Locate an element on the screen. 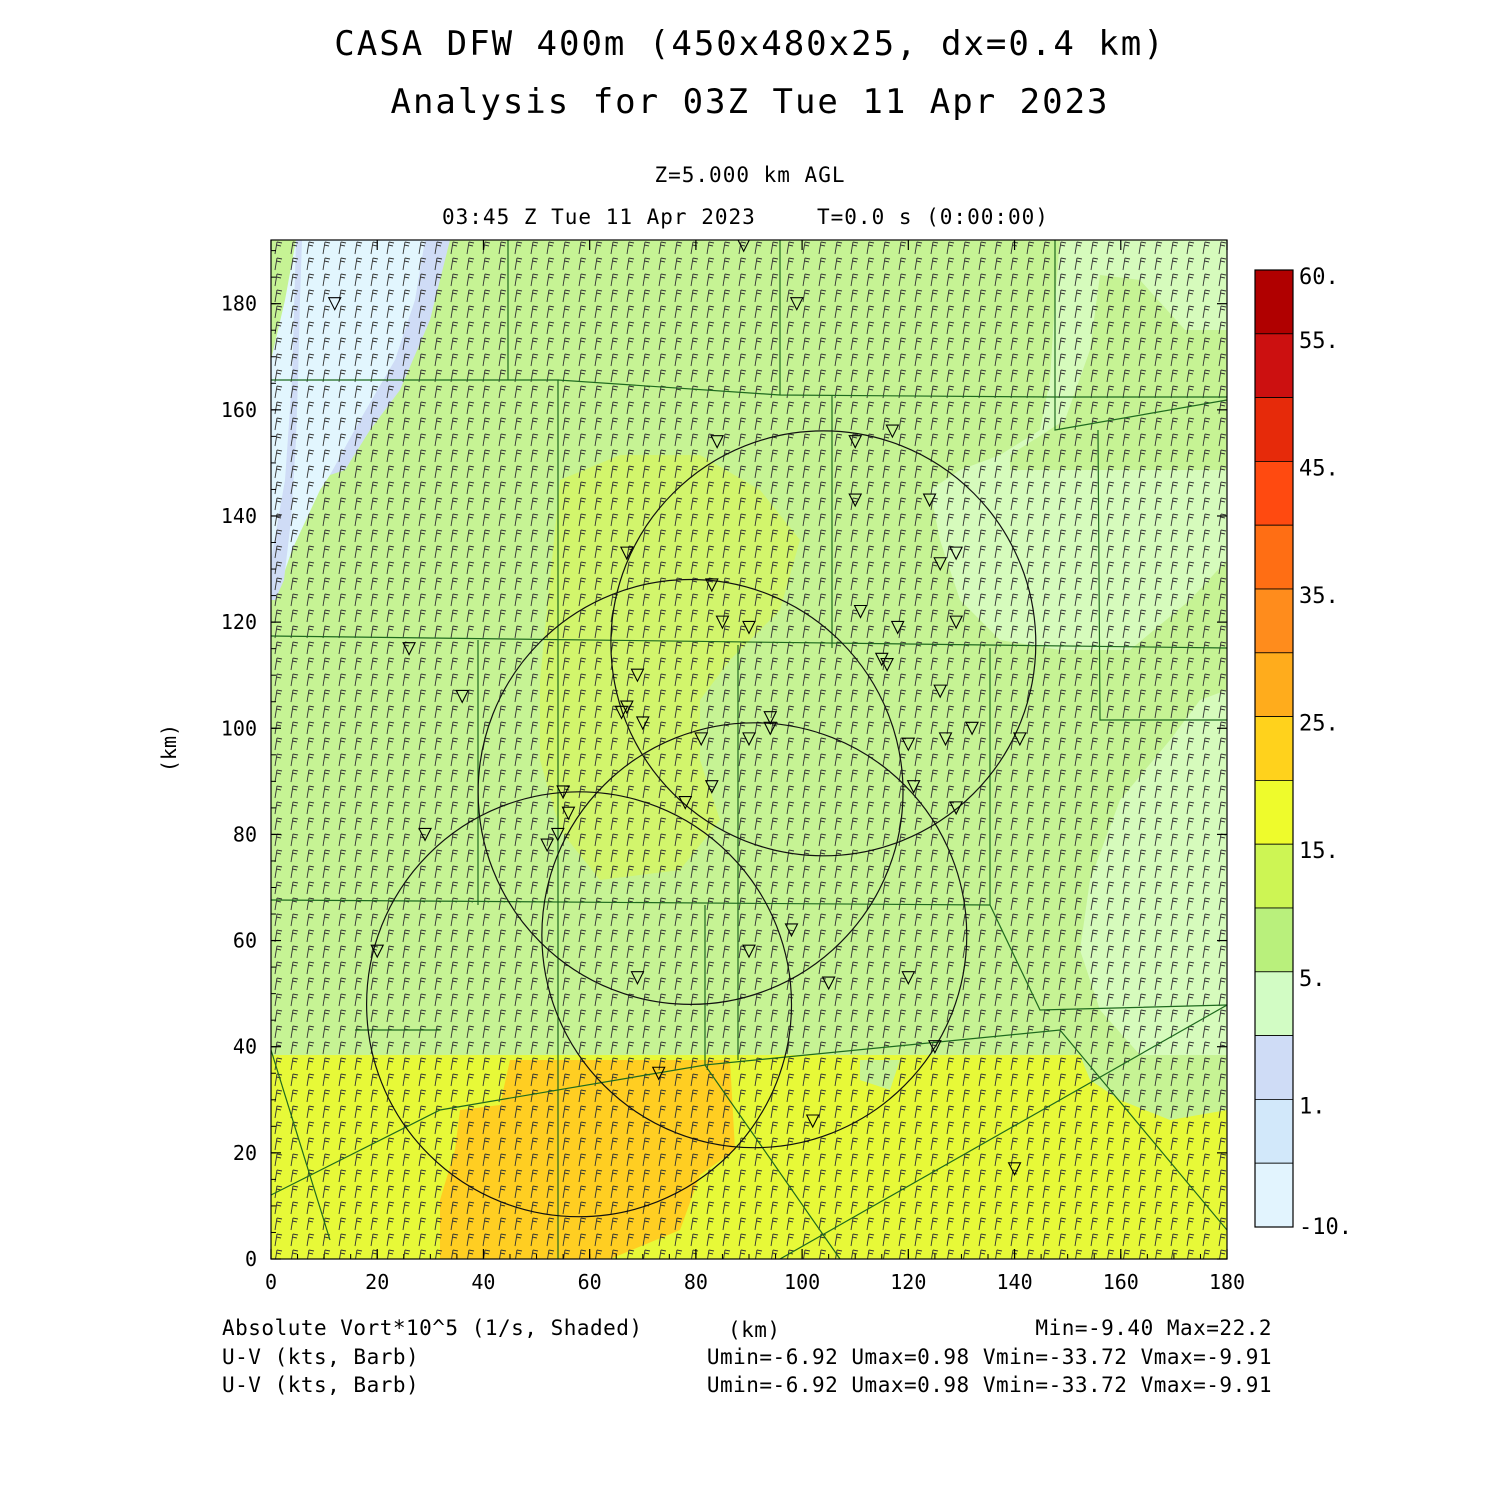 Image resolution: width=1500 pixels, height=1500 pixels. y-tick-label: 20 is located at coordinates (245, 1153).